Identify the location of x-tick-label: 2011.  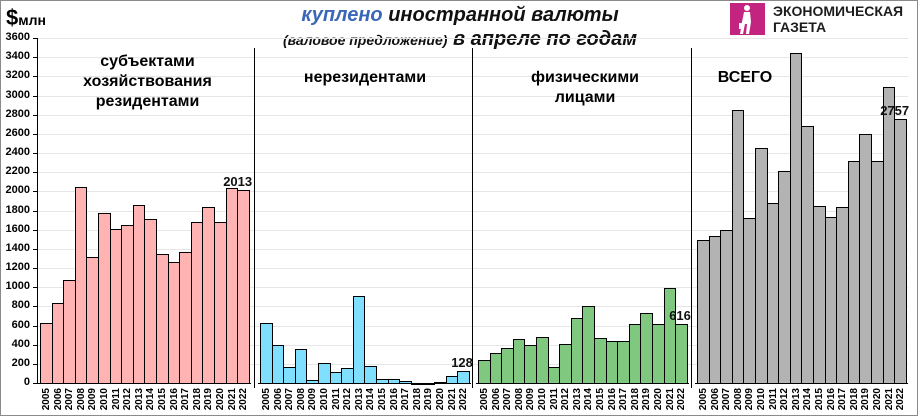
(773, 399).